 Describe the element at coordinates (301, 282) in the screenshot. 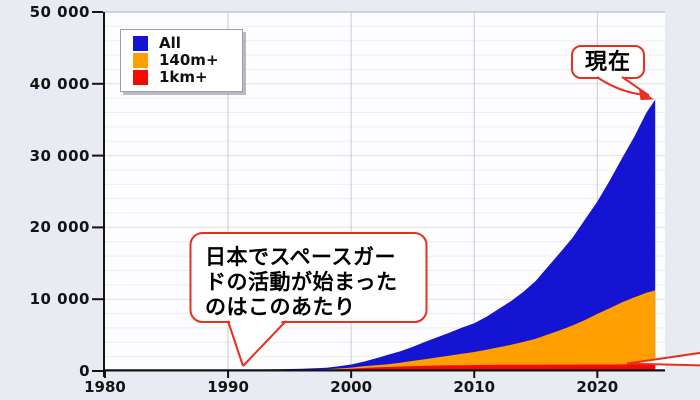

I see `annotation-spaceguard-line2: ドの活動が始まった` at that location.